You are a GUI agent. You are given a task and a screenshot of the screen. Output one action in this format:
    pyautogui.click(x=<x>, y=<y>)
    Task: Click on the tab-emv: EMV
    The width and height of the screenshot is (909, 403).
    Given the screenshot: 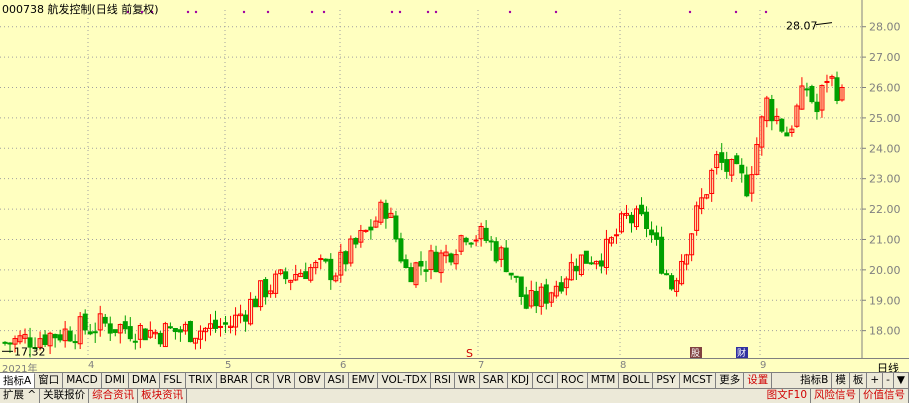 What is the action you would take?
    pyautogui.click(x=364, y=380)
    